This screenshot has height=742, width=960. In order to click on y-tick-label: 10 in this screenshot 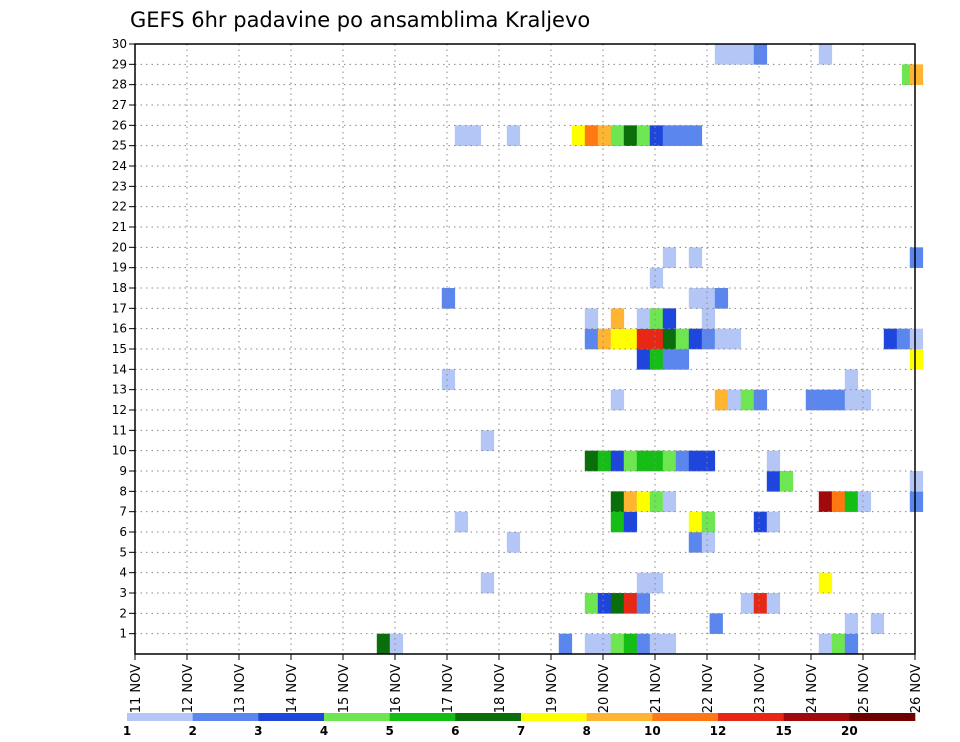, I will do `click(119, 451)`.